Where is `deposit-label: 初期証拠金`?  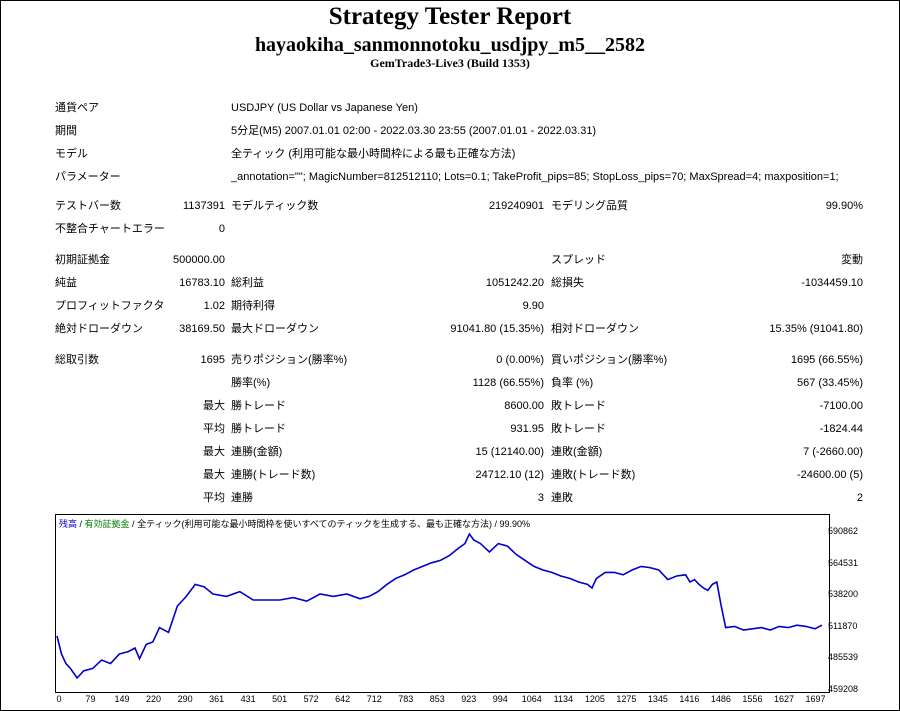 deposit-label: 初期証拠金 is located at coordinates (82, 260).